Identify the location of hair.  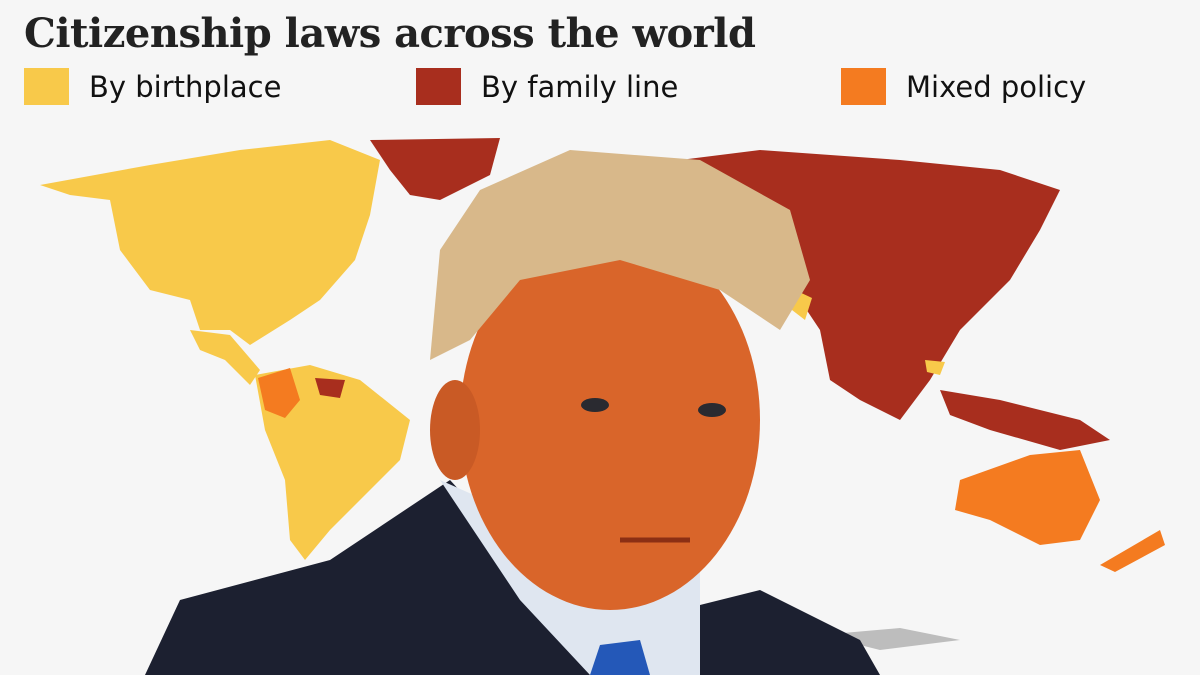
(620, 255).